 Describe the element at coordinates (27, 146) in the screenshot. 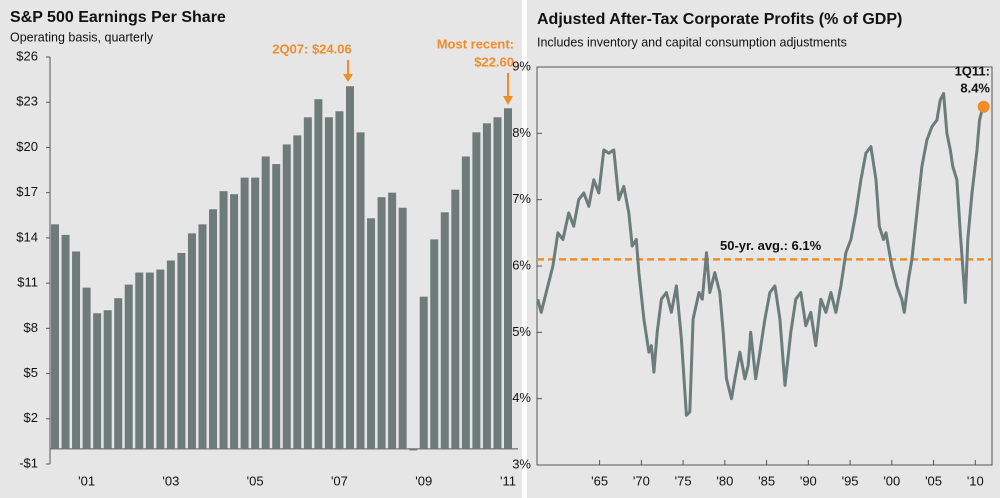

I see `y-tick-label: $20` at that location.